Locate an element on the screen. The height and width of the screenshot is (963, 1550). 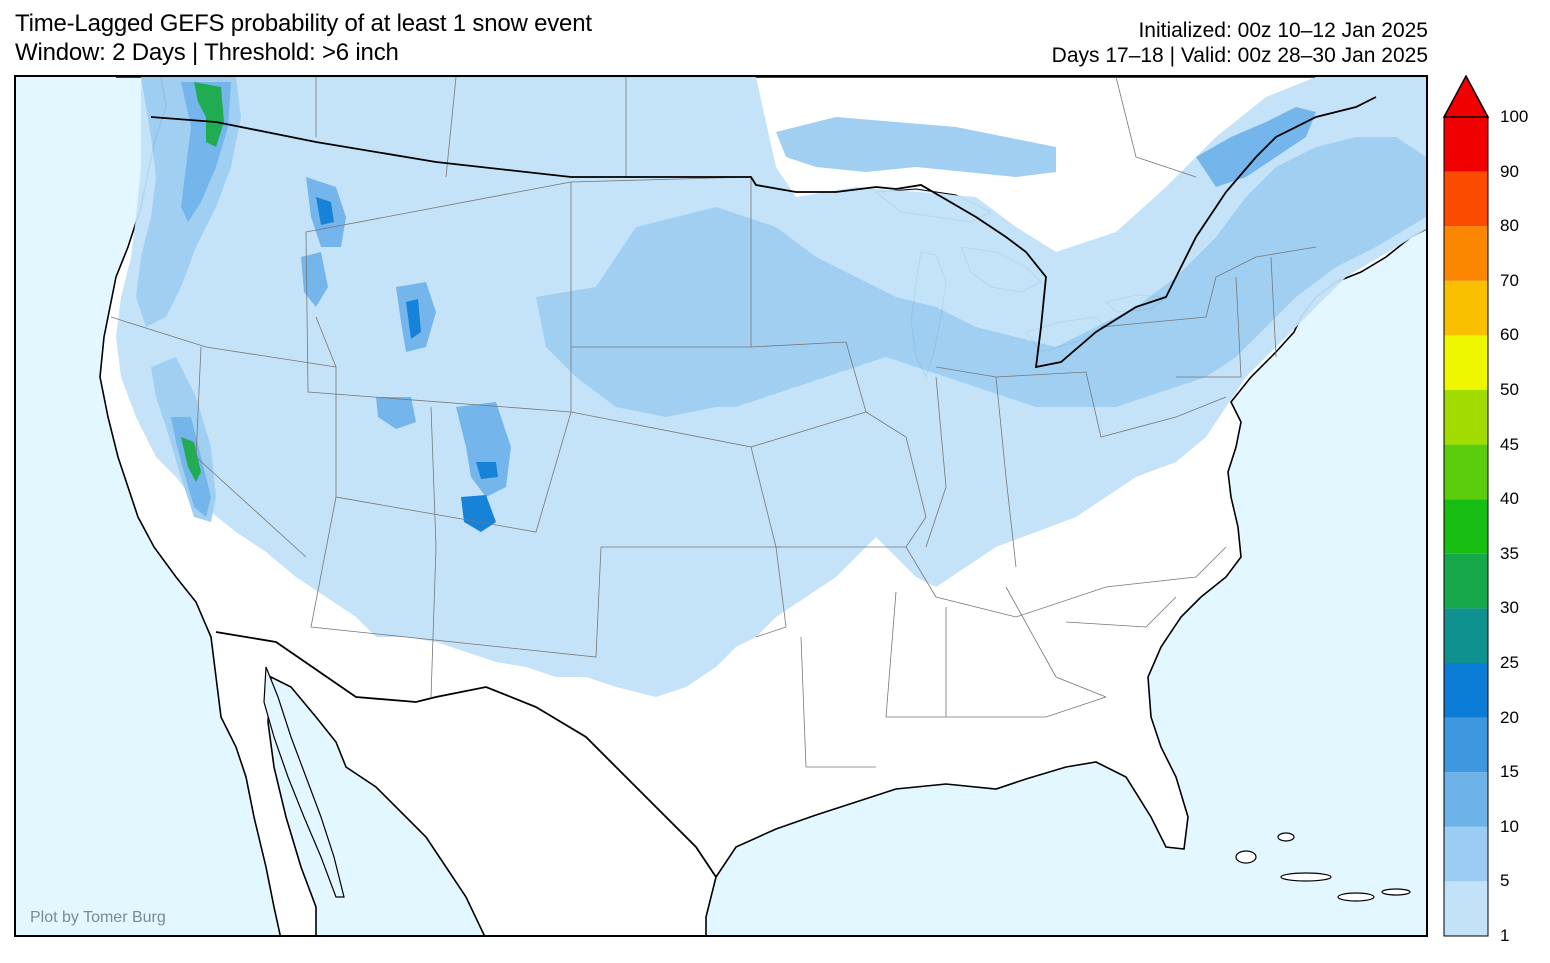
colorbar is located at coordinates (1466, 506).